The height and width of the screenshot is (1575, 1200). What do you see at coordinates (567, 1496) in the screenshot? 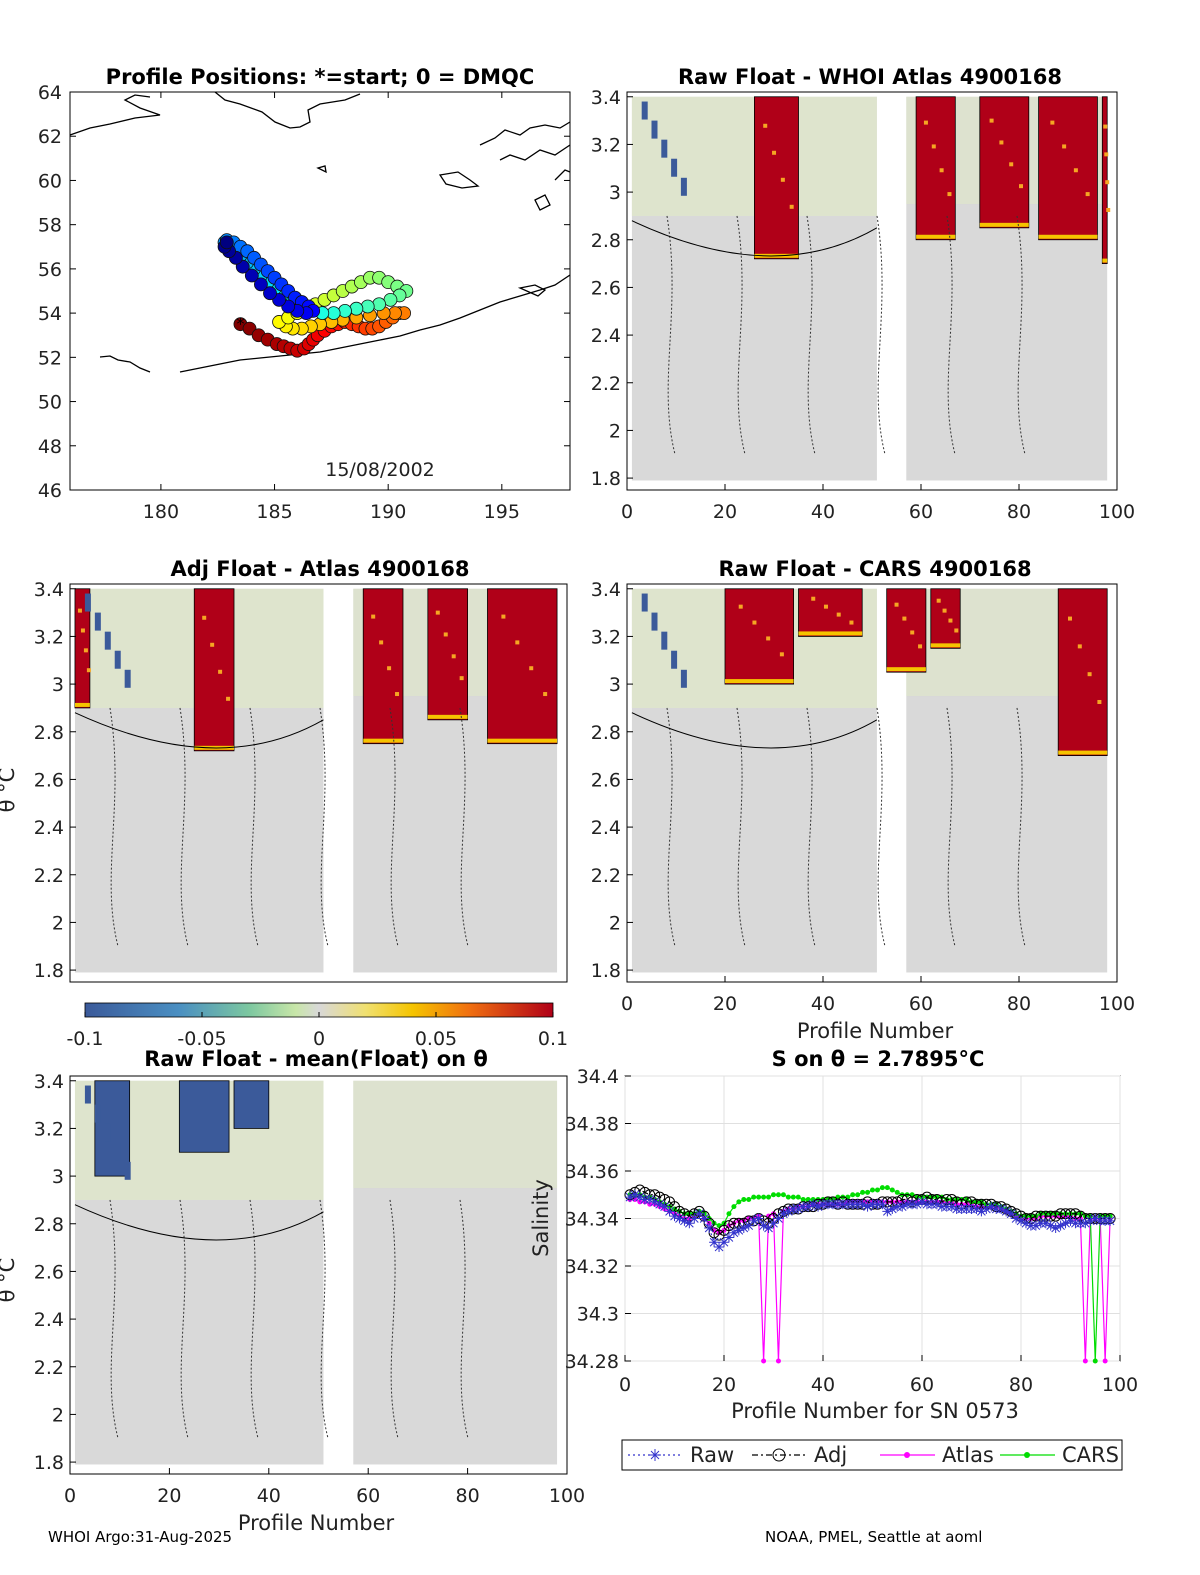
I see `x-tick-label: 100` at bounding box center [567, 1496].